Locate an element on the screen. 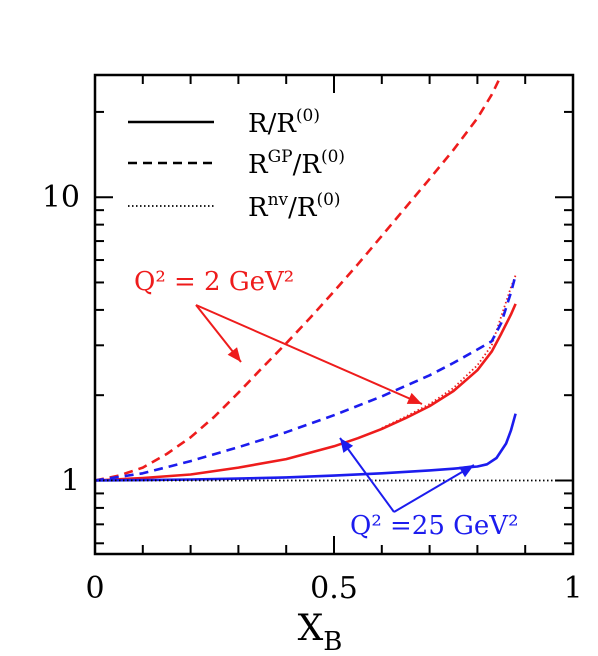 This screenshot has height=656, width=598. legend-label-dashed: RGP/R(0) is located at coordinates (296, 163).